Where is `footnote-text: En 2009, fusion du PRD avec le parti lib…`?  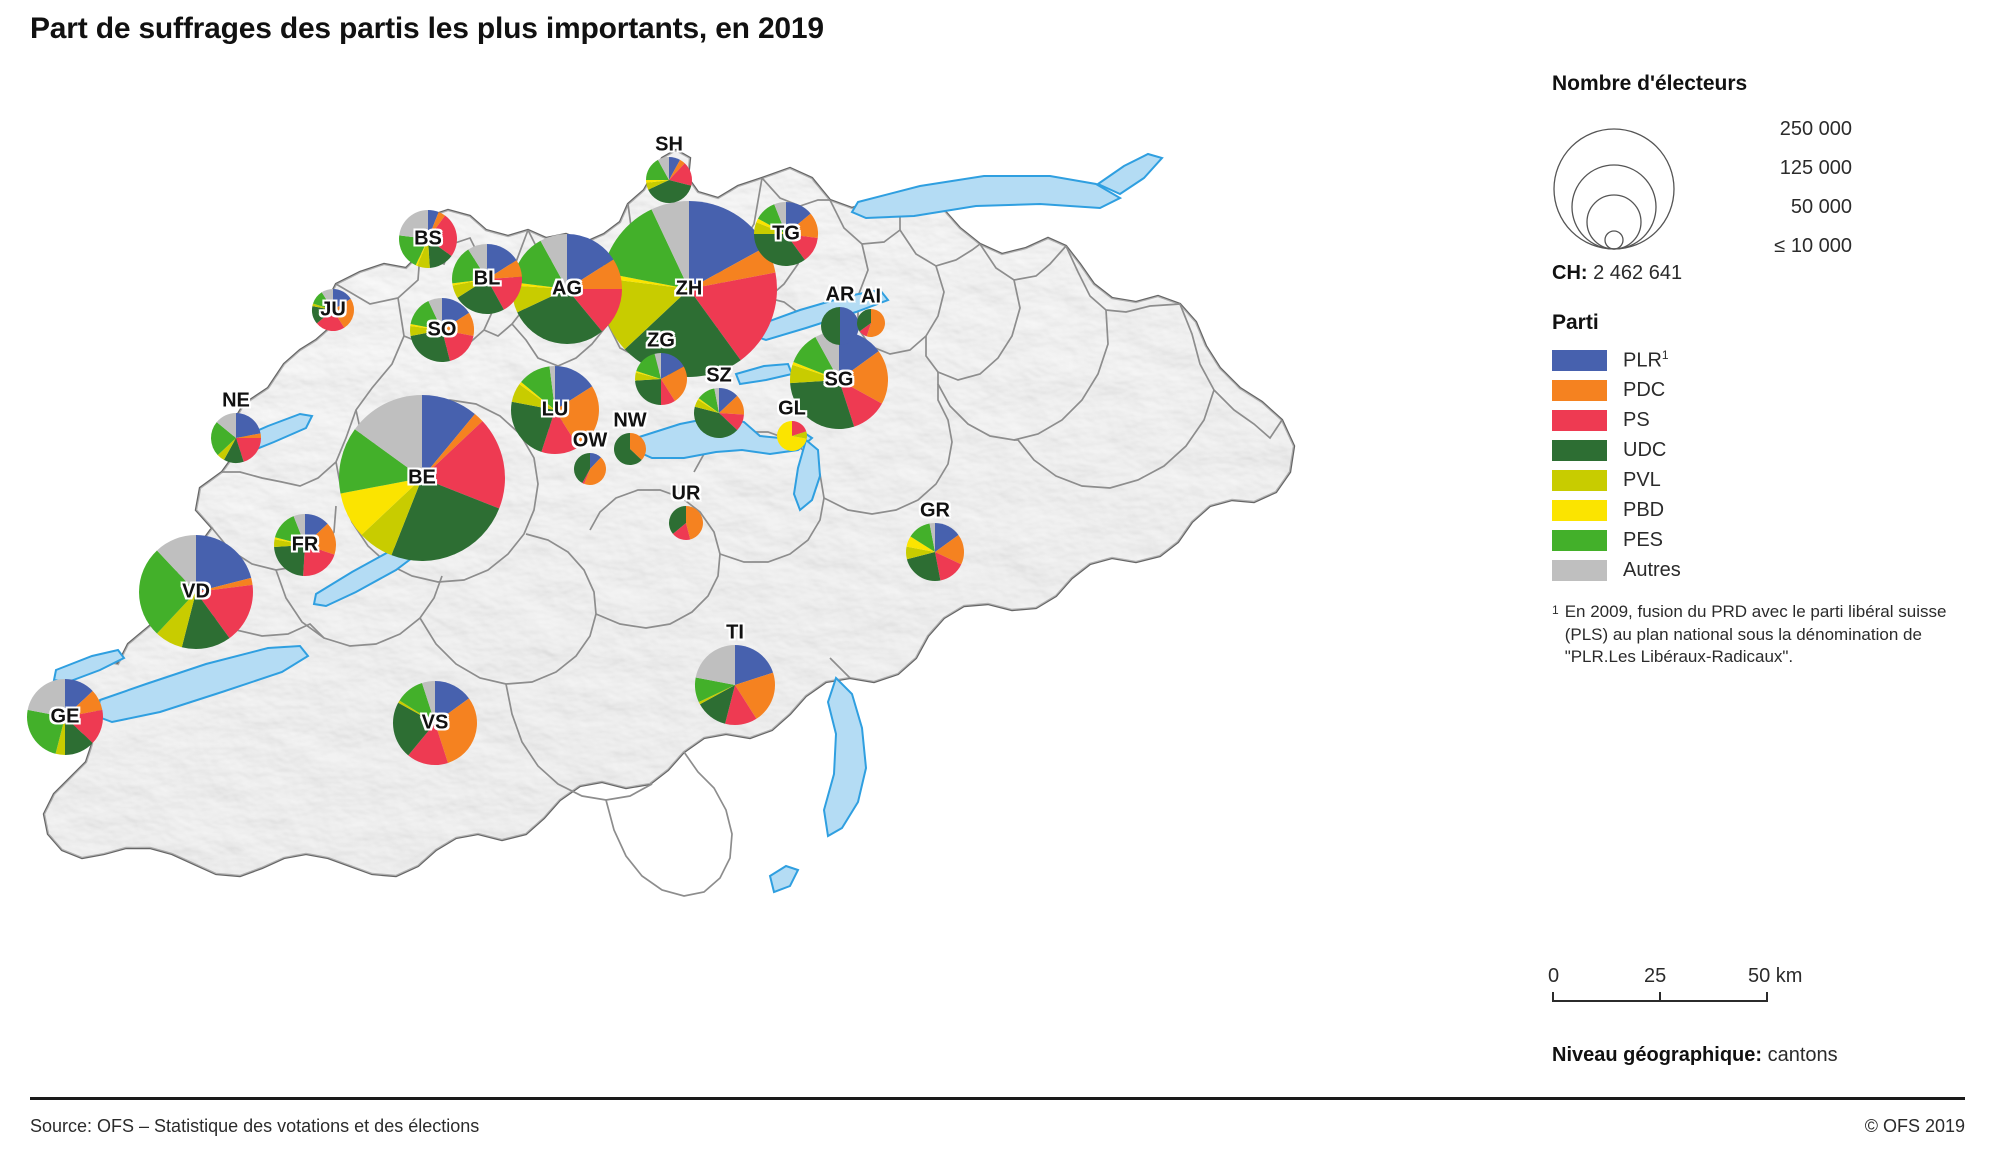 footnote-text: En 2009, fusion du PRD avec le parti lib… is located at coordinates (1755, 634).